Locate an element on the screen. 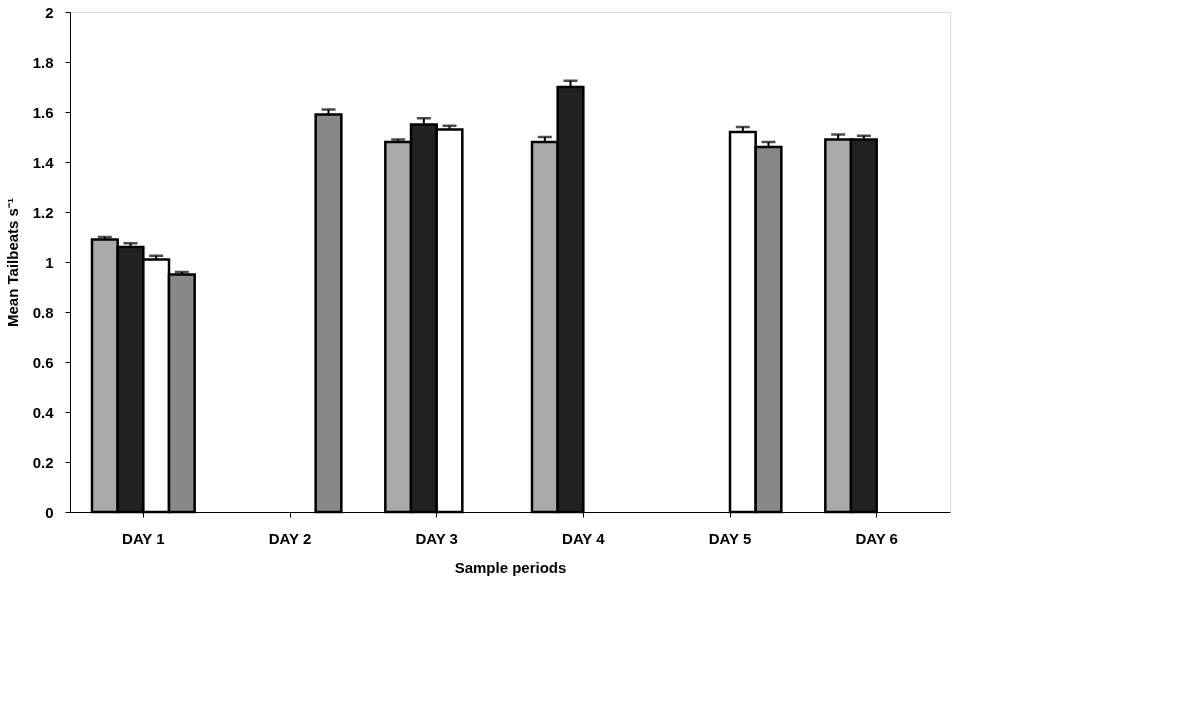 This screenshot has width=1189, height=727. y-tick-label: 1.4 is located at coordinates (43, 162).